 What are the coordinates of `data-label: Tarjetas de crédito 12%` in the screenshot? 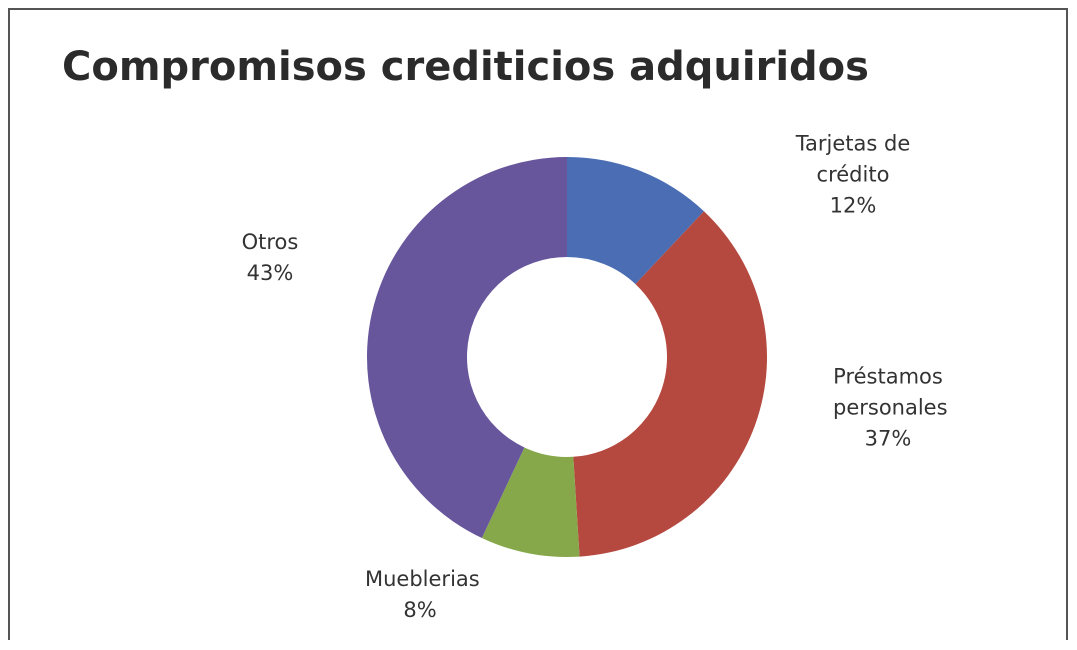 It's located at (853, 175).